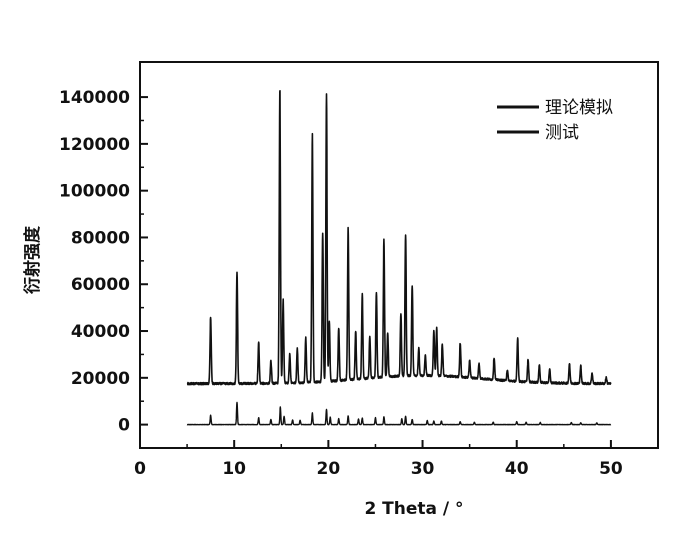  I want to click on x-tick-label-40: 40, so click(517, 469).